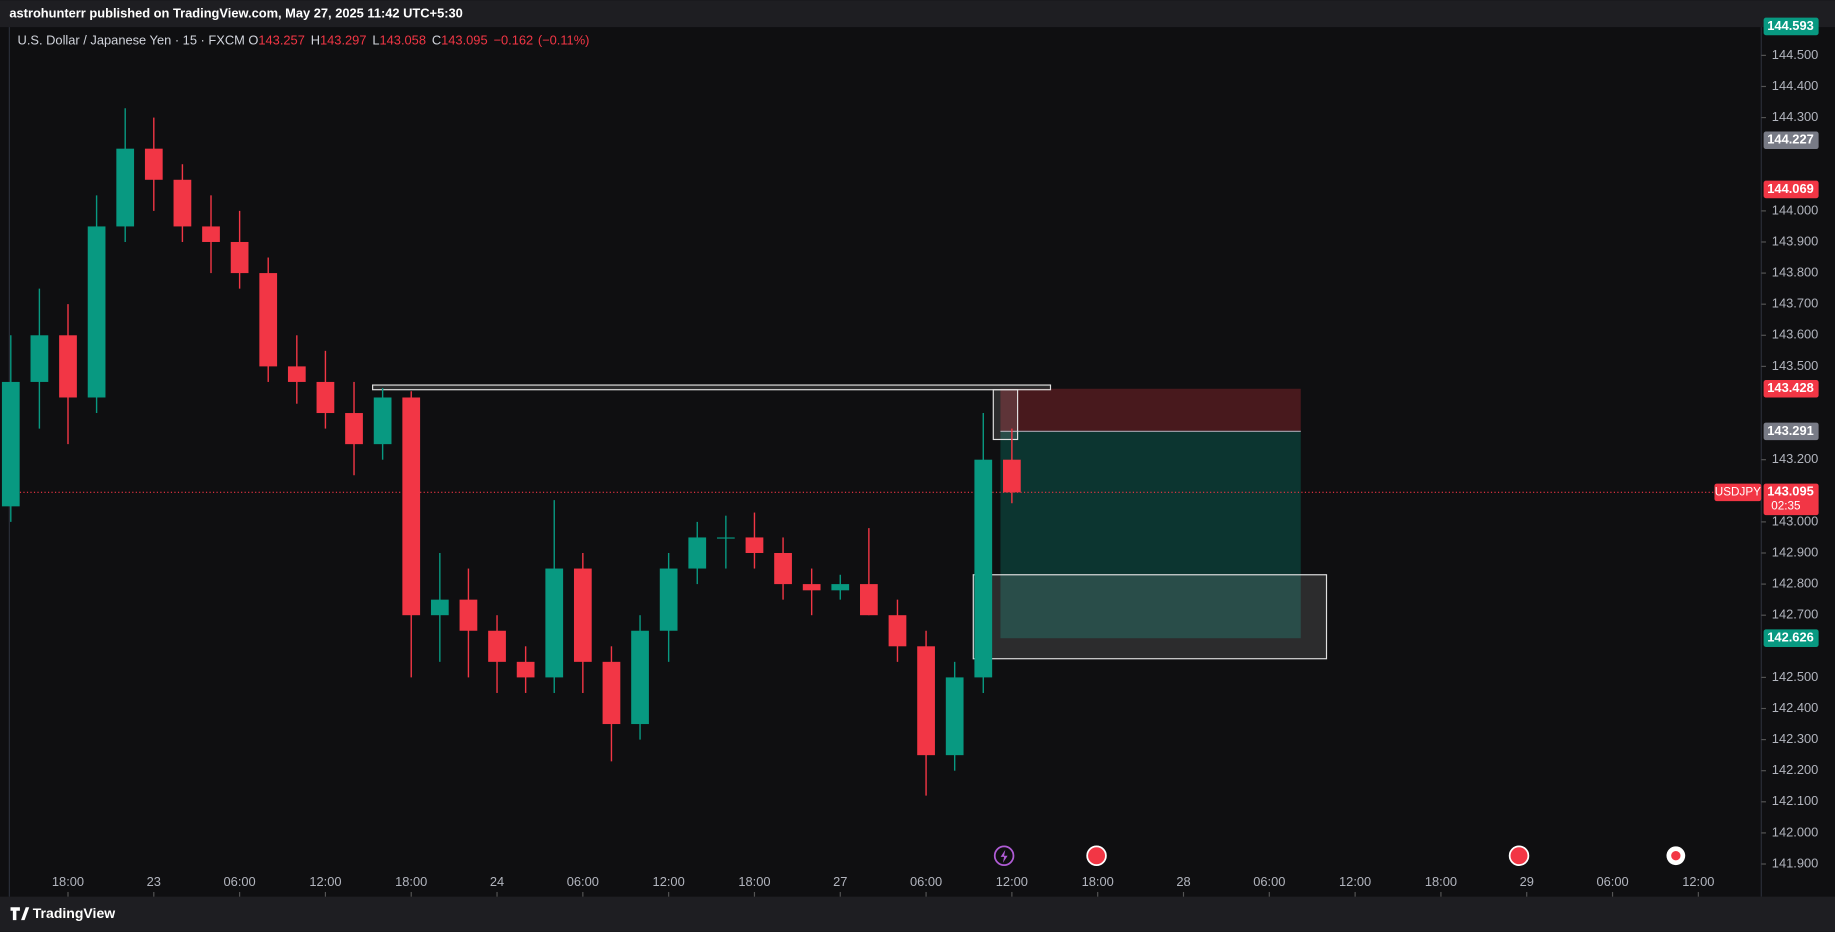 The image size is (1835, 932). What do you see at coordinates (464, 40) in the screenshot?
I see `legend-value: 143.095` at bounding box center [464, 40].